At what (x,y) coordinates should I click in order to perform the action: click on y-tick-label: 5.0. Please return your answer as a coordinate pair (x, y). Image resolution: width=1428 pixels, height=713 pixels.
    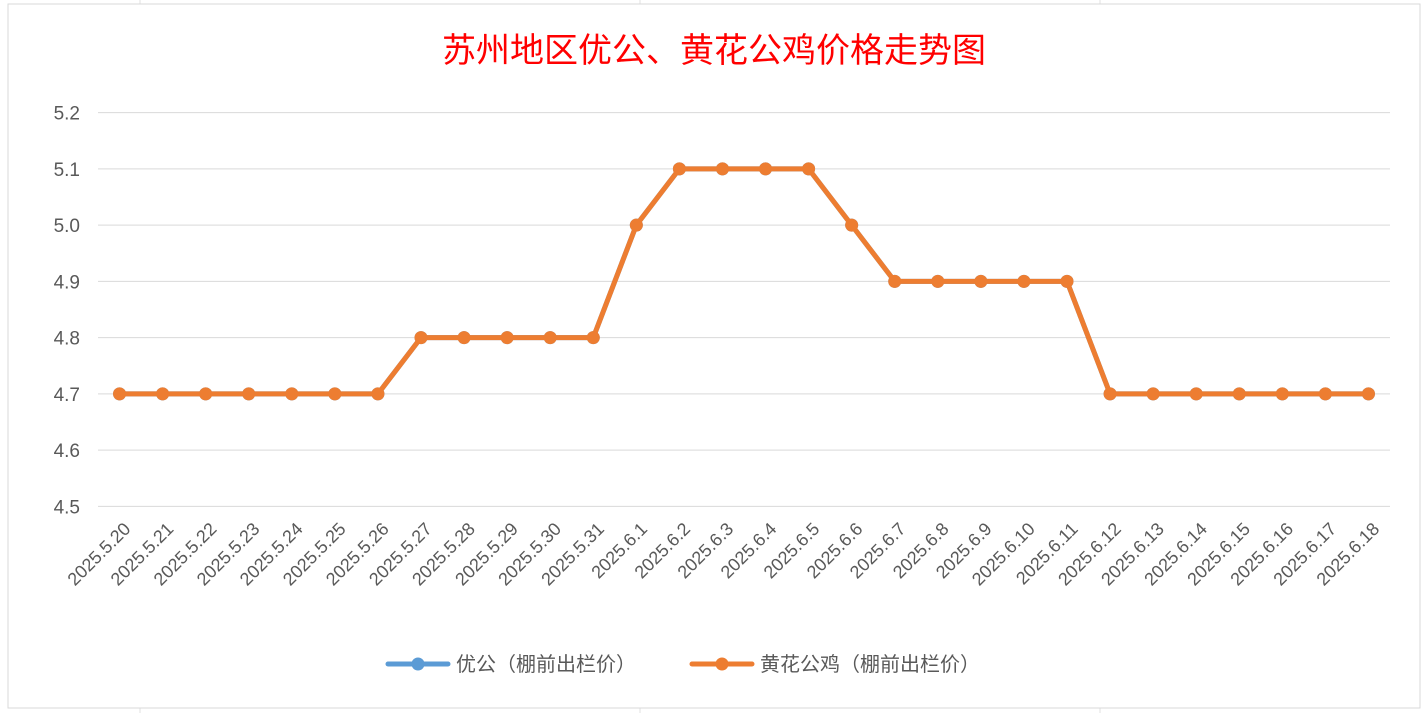
    Looking at the image, I should click on (67, 226).